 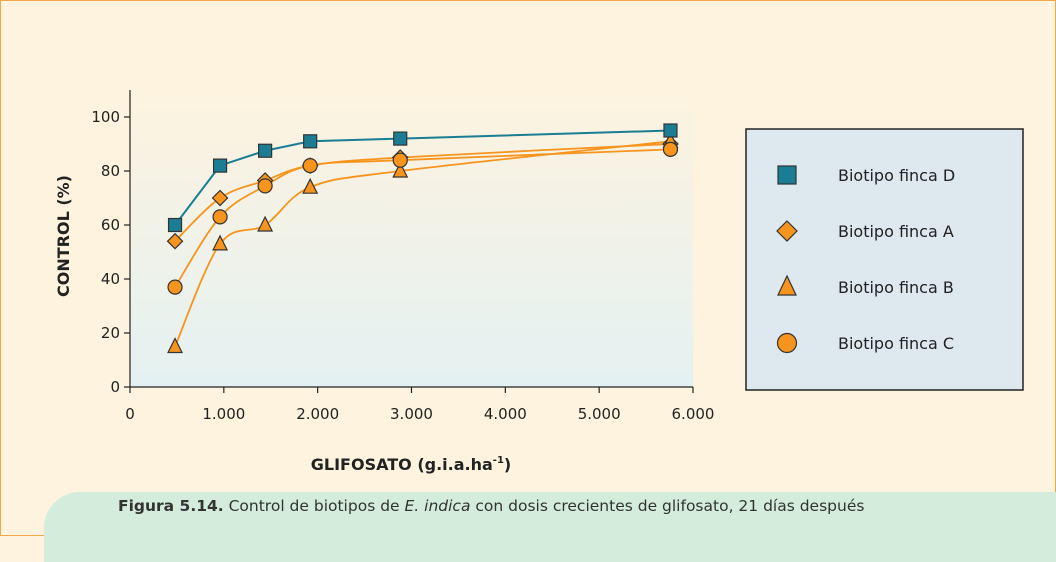 I want to click on y-tick-label: 100, so click(x=105, y=117).